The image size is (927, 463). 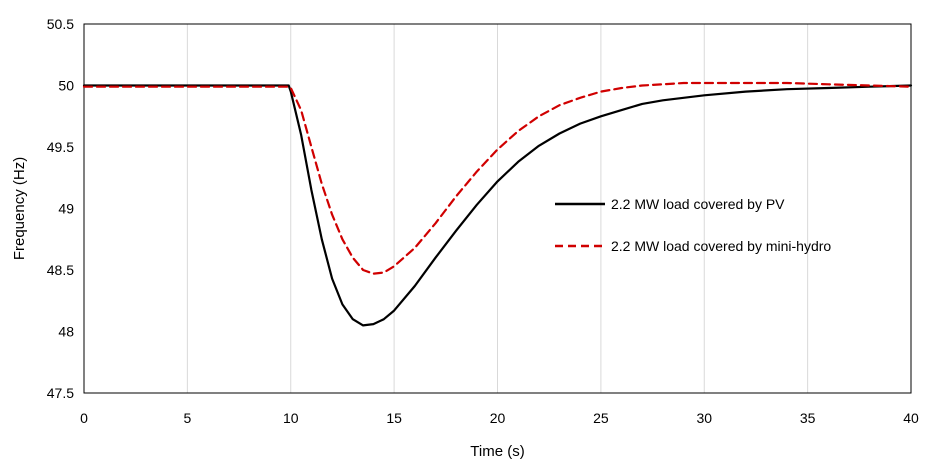 What do you see at coordinates (704, 418) in the screenshot?
I see `x-tick-label: 30` at bounding box center [704, 418].